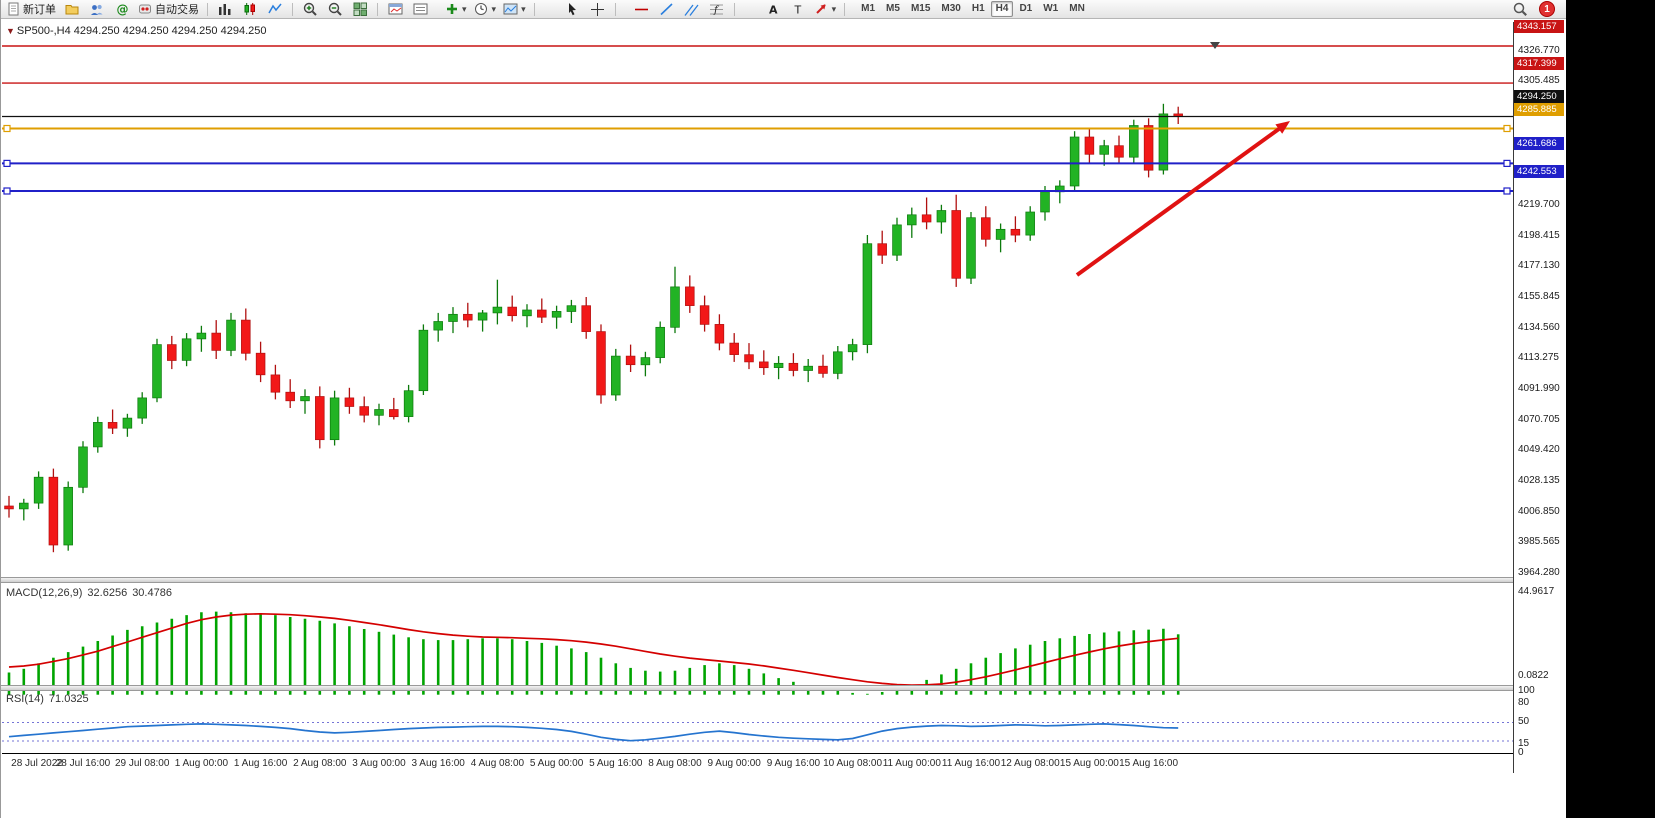  Describe the element at coordinates (793, 763) in the screenshot. I see `time-axis-label: 9 Aug 16:00` at that location.